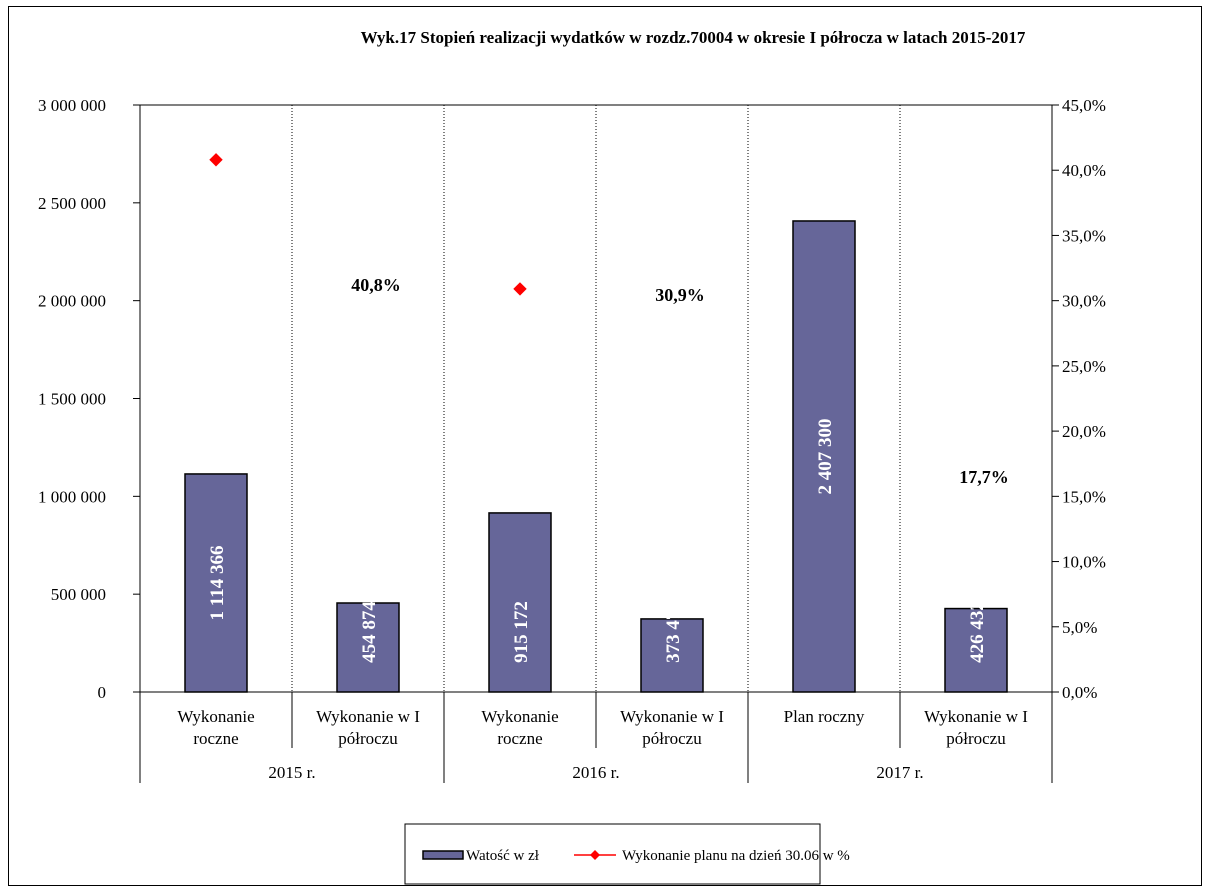  Describe the element at coordinates (369, 632) in the screenshot. I see `bar-value-label: 454 874` at that location.